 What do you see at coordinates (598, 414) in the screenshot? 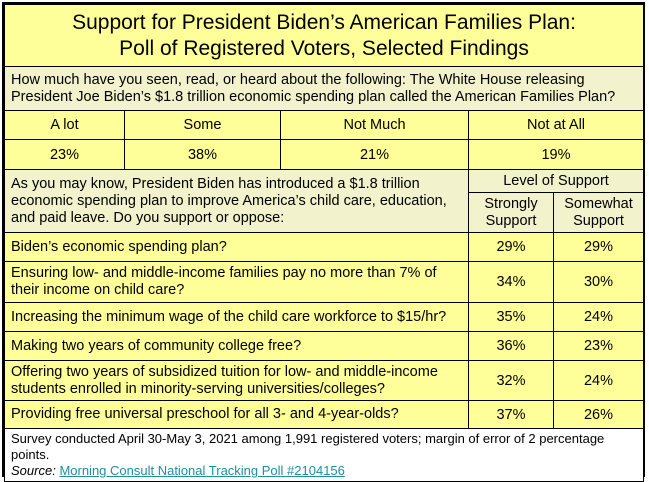
I see `somewhat-value: 26%` at bounding box center [598, 414].